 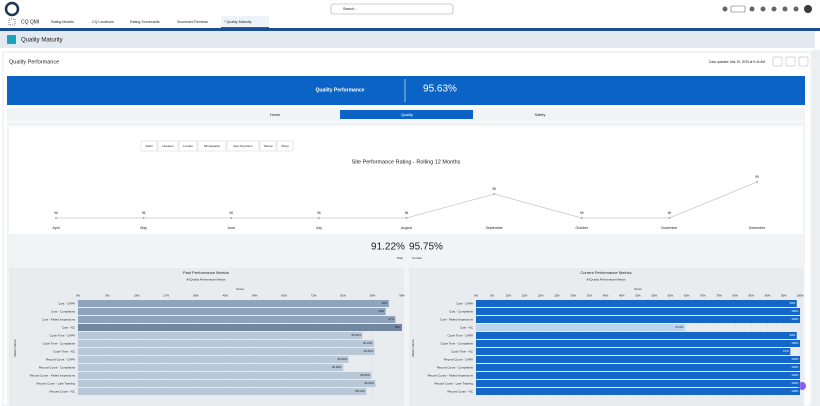 What do you see at coordinates (12, 22) in the screenshot?
I see `app-launcher` at bounding box center [12, 22].